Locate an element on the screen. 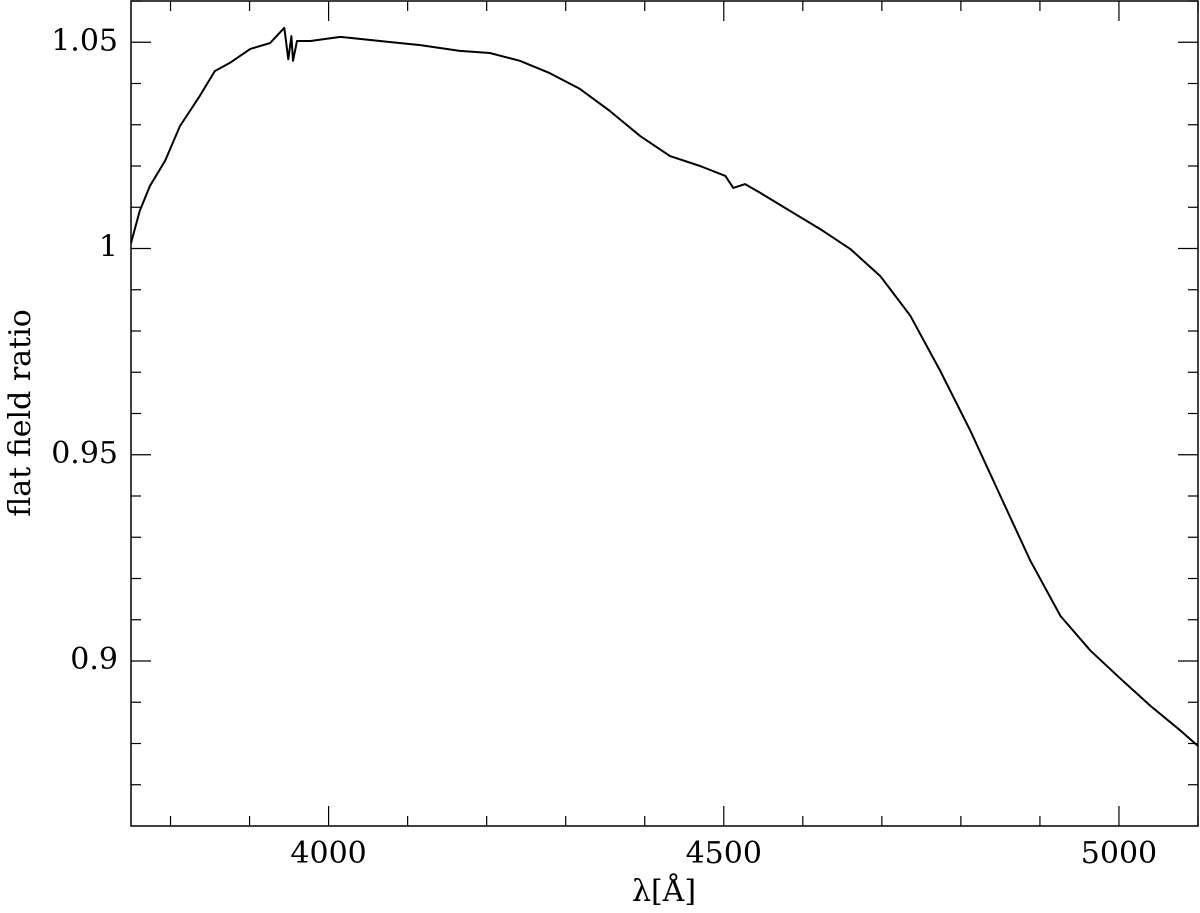 This screenshot has height=913, width=1200. x-tick-label: 5000 is located at coordinates (1119, 853).